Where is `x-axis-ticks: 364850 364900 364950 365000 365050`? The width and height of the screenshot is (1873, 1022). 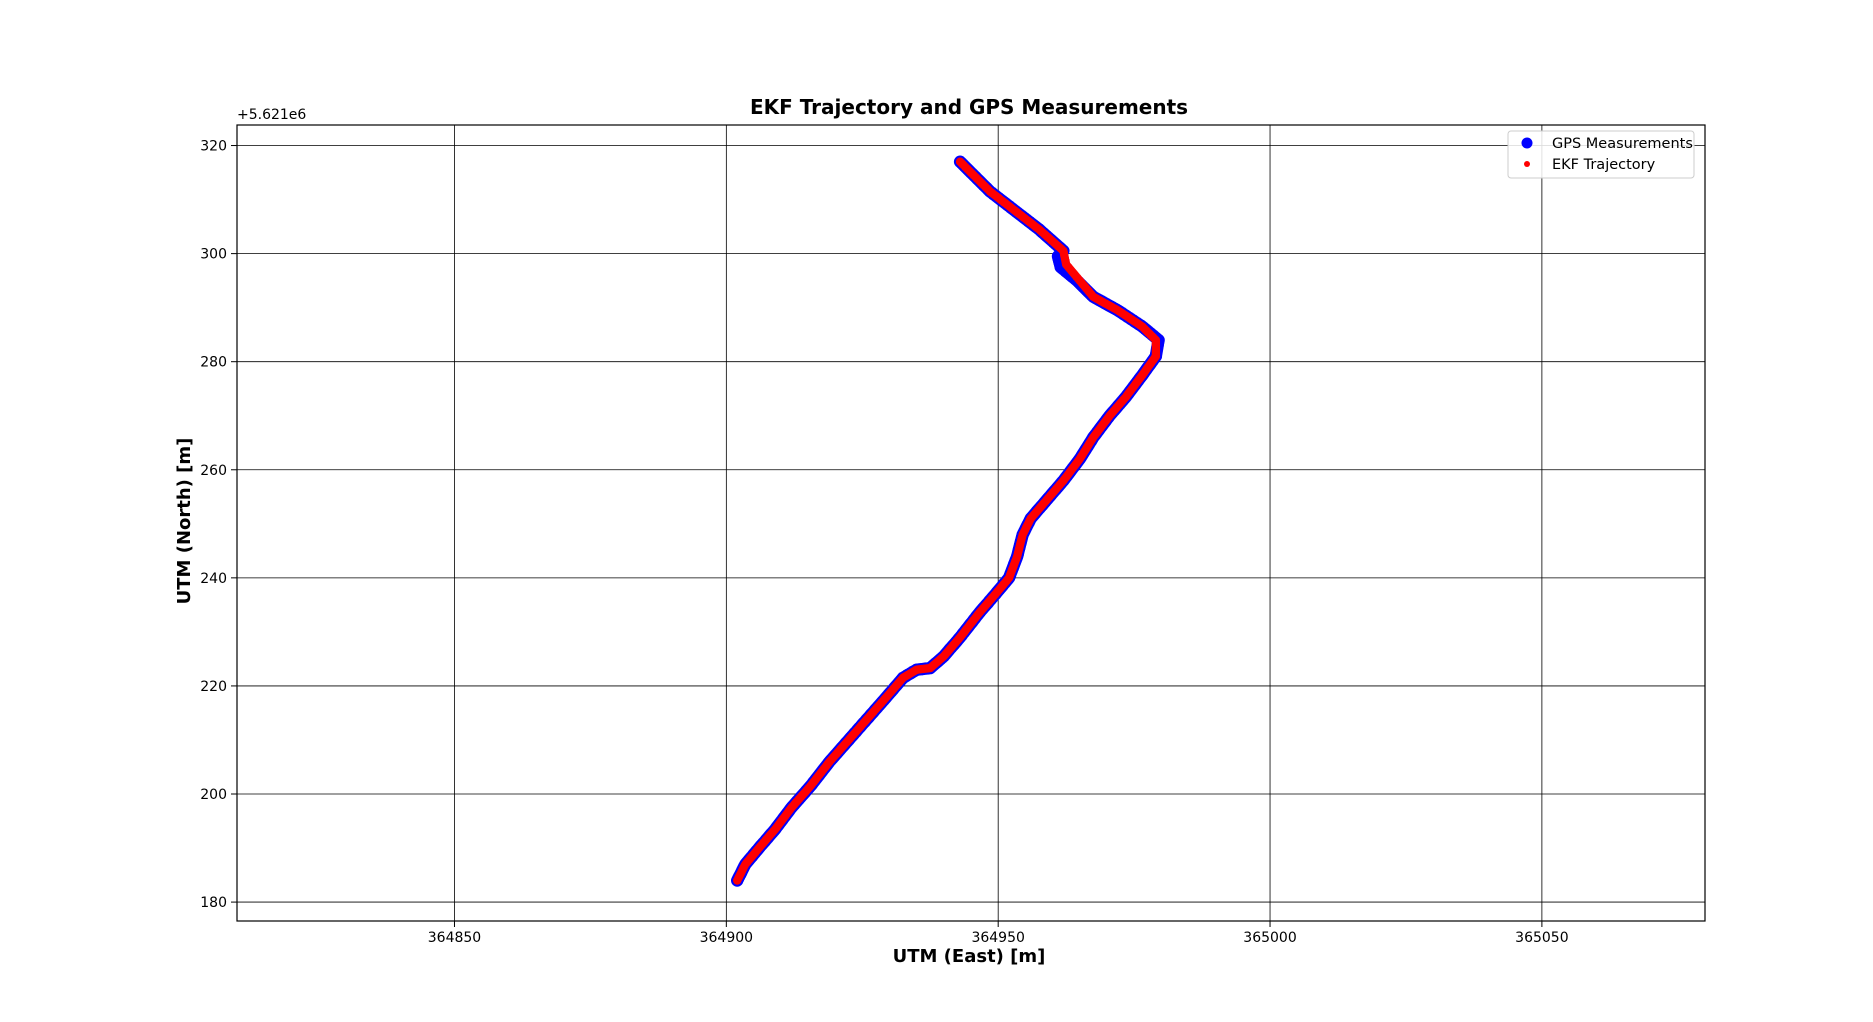
x-axis-ticks: 364850 364900 364950 365000 365050 is located at coordinates (998, 933).